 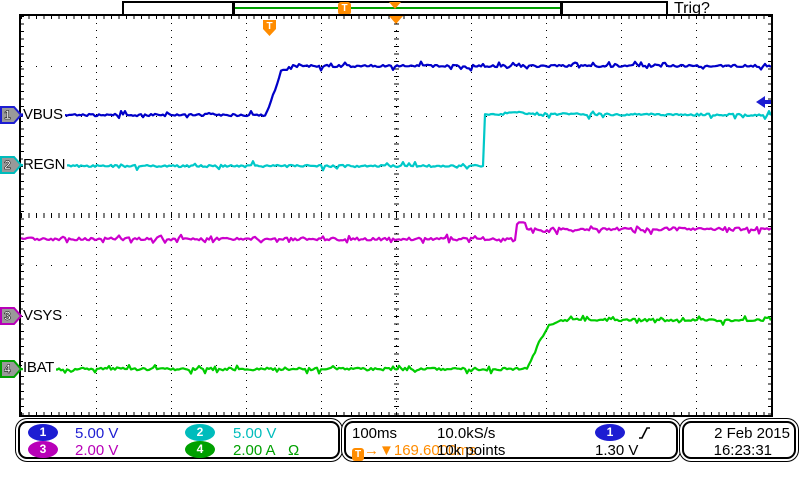 I want to click on svg-text: 3, so click(x=7, y=316).